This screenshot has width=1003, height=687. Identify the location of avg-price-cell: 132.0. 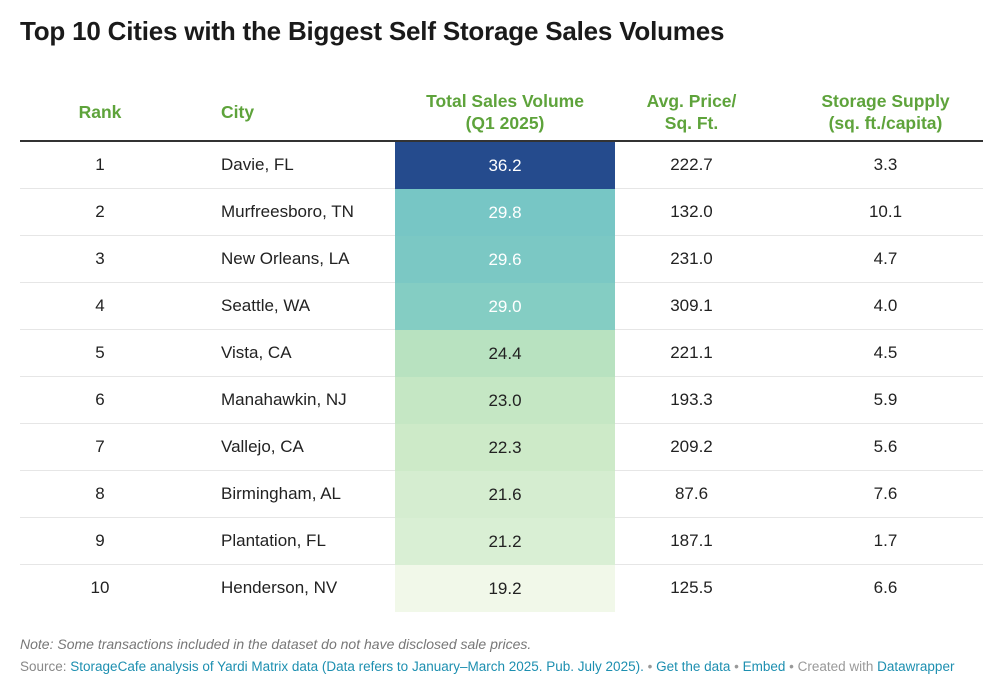
(691, 211).